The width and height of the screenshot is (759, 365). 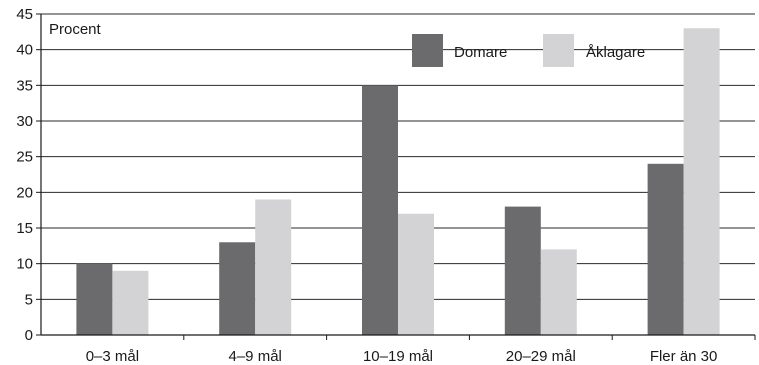 I want to click on y-tick-label: 0, so click(x=29, y=335).